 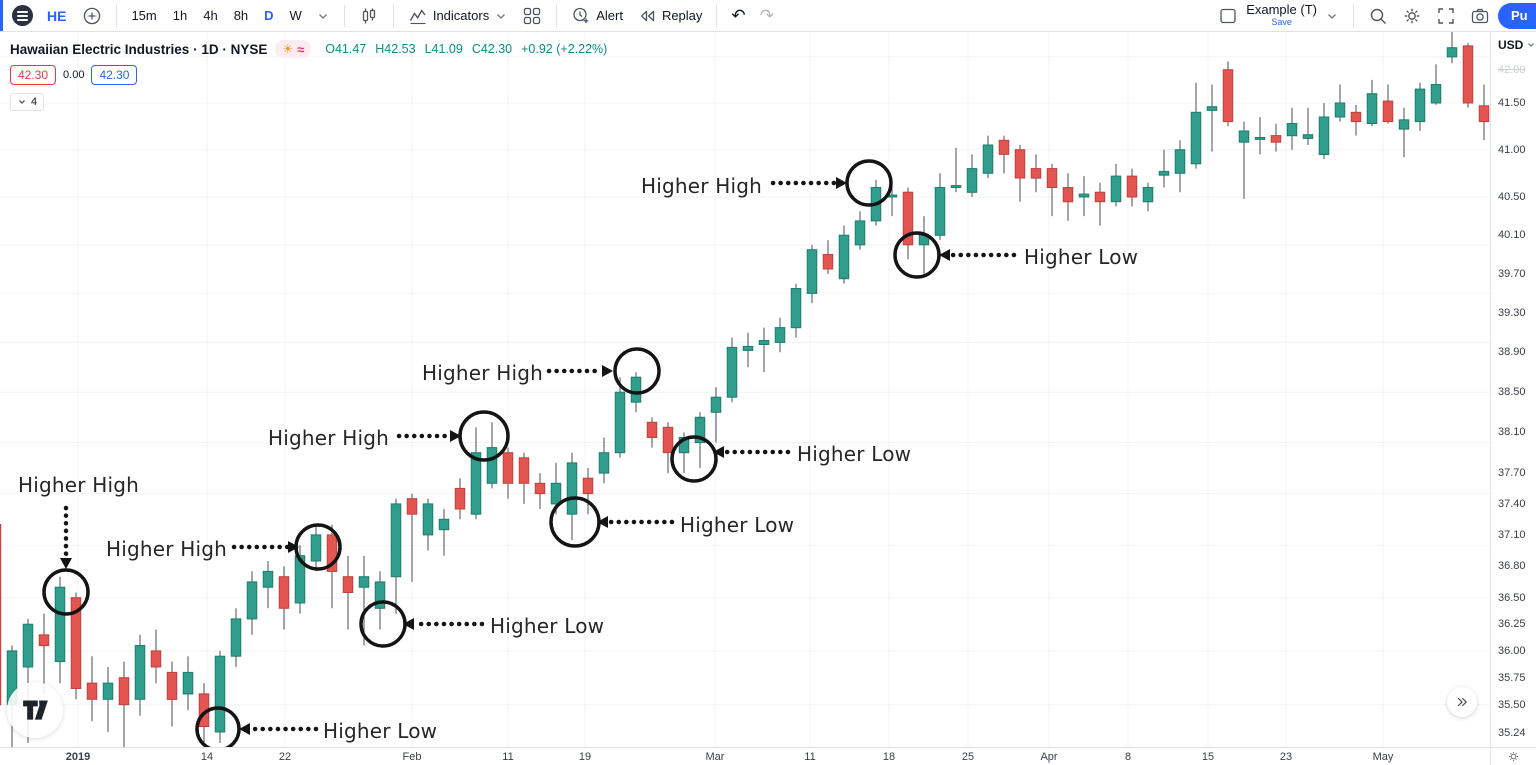 What do you see at coordinates (669, 16) in the screenshot?
I see `replay-button: Replay` at bounding box center [669, 16].